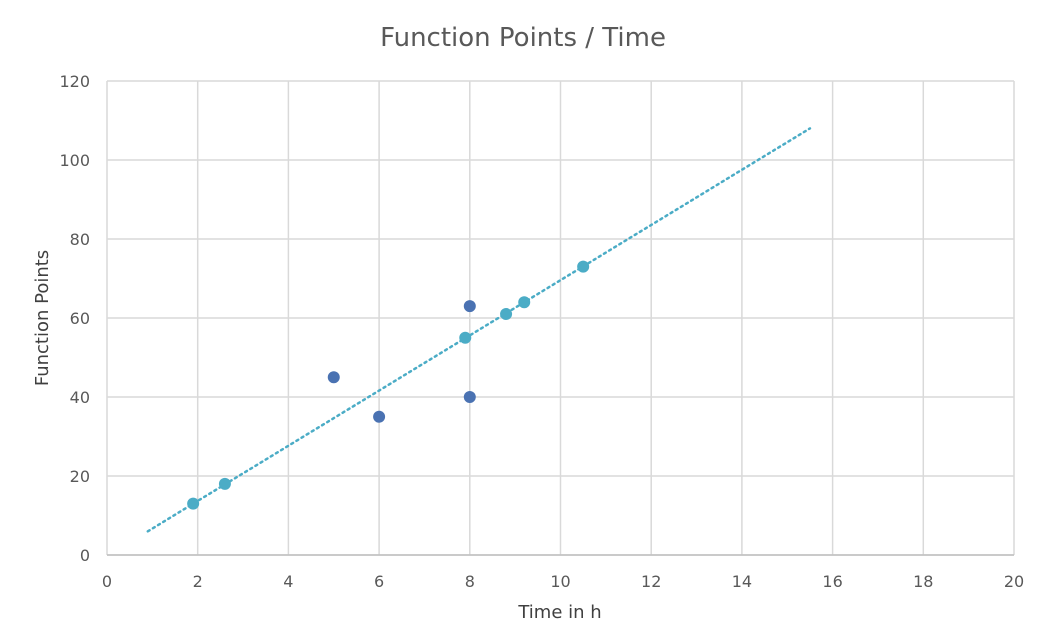 The height and width of the screenshot is (641, 1037). Describe the element at coordinates (80, 239) in the screenshot. I see `y-tick-label: 80` at that location.